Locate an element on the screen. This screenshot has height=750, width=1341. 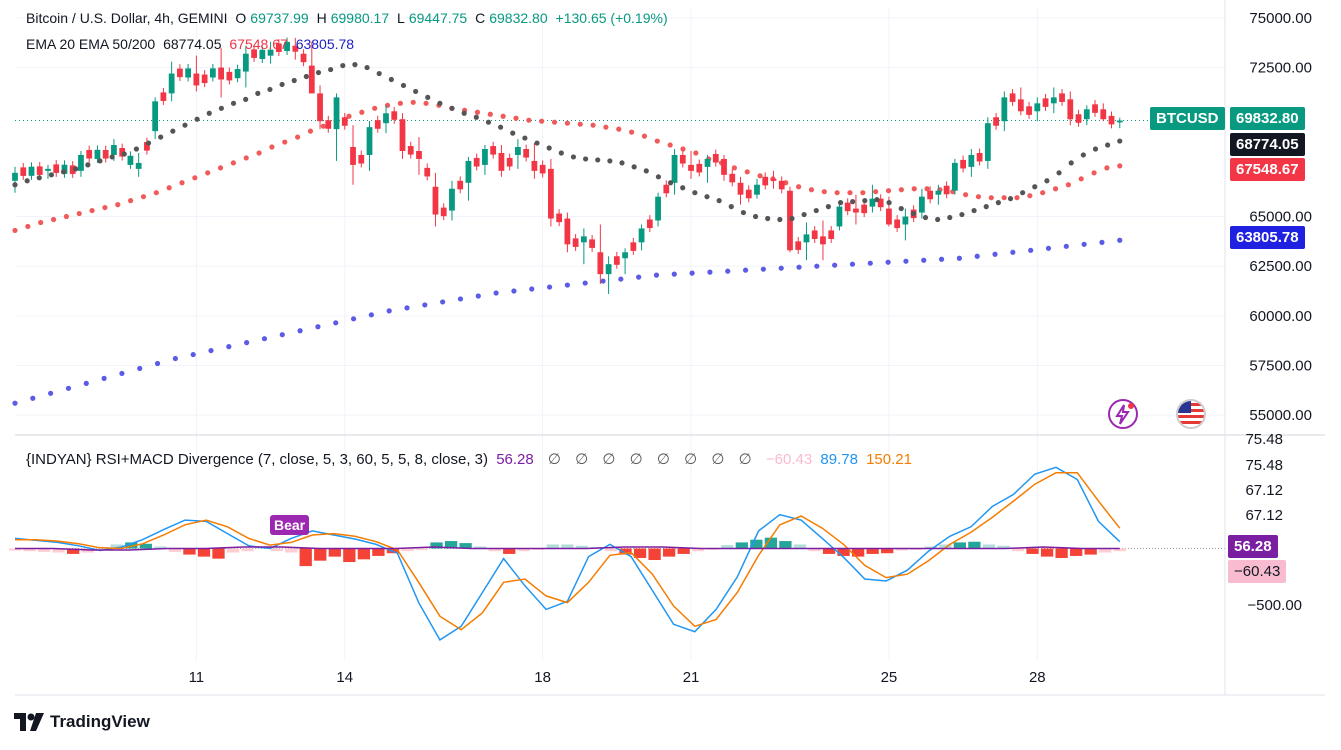
price-tick-label: 62500.00 is located at coordinates (1280, 266).